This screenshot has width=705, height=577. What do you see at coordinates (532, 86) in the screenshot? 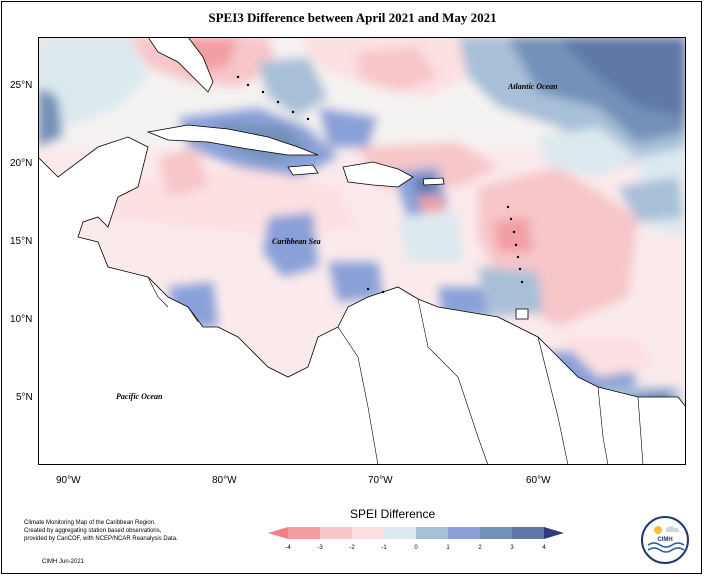
I see `atlantic-ocean-label: Atlantic Ocean` at bounding box center [532, 86].